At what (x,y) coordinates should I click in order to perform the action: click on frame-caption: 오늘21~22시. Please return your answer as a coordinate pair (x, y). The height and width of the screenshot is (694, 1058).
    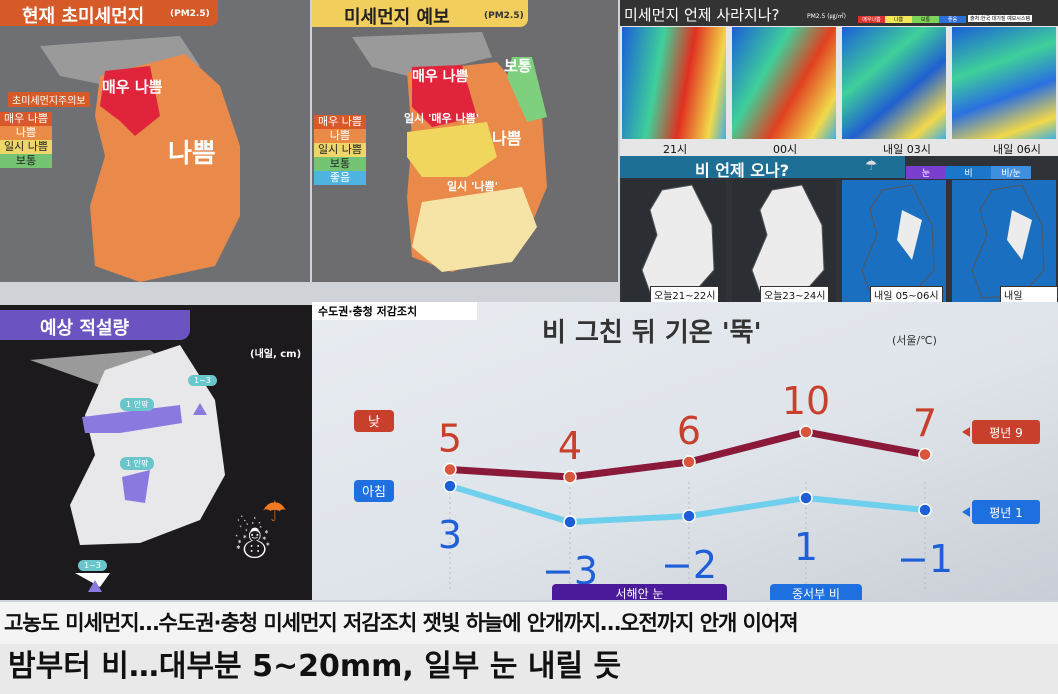
    Looking at the image, I should click on (685, 294).